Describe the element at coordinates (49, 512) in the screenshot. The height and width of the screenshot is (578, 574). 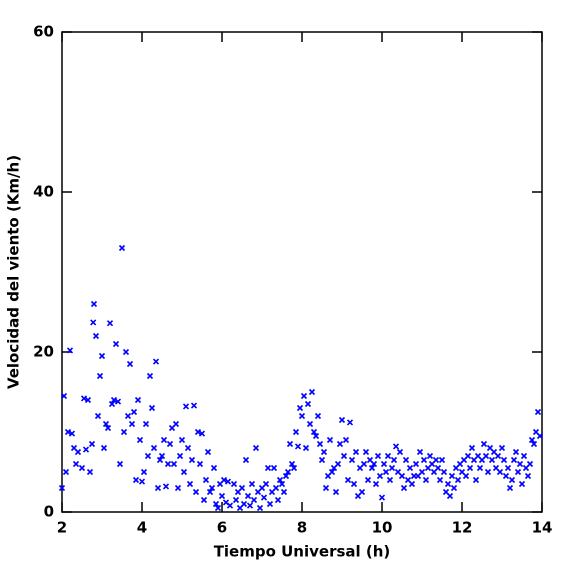
I see `y-tick-label: 0` at that location.